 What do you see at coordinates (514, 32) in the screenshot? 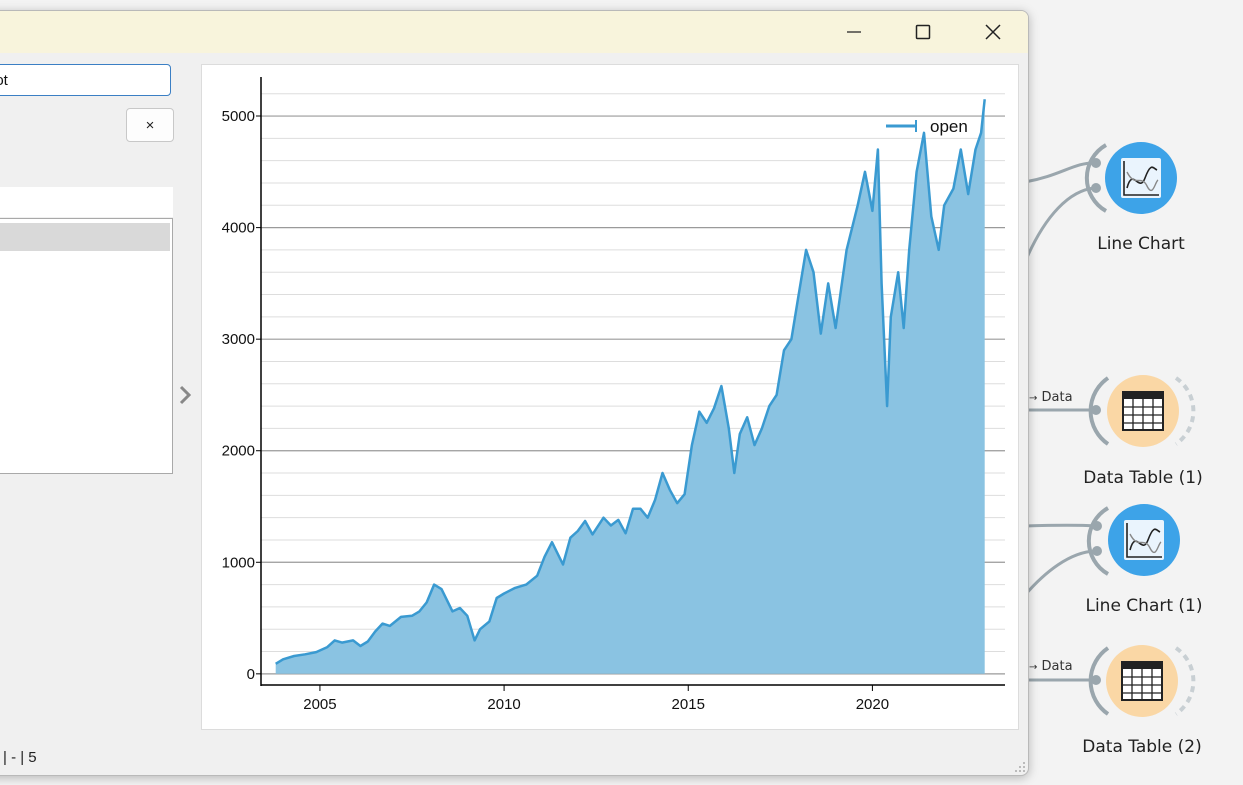
I see `title-bar` at bounding box center [514, 32].